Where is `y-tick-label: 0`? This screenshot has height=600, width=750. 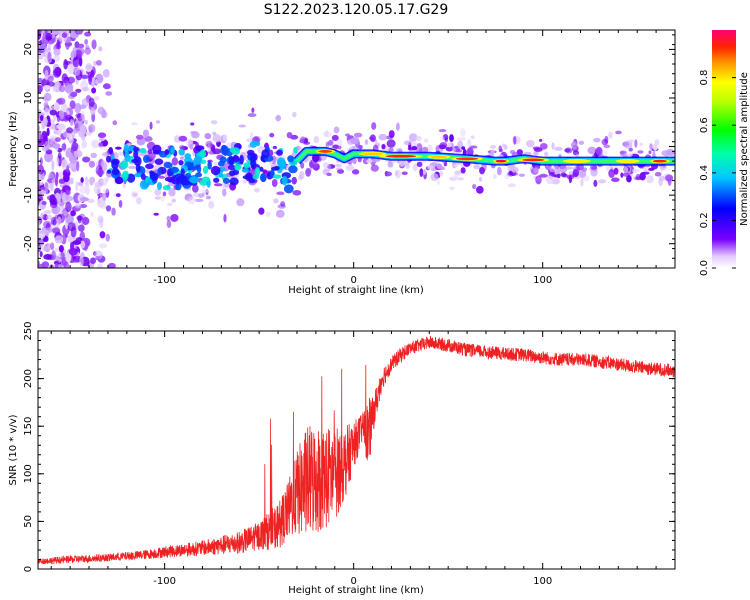 y-tick-label: 0 is located at coordinates (28, 569).